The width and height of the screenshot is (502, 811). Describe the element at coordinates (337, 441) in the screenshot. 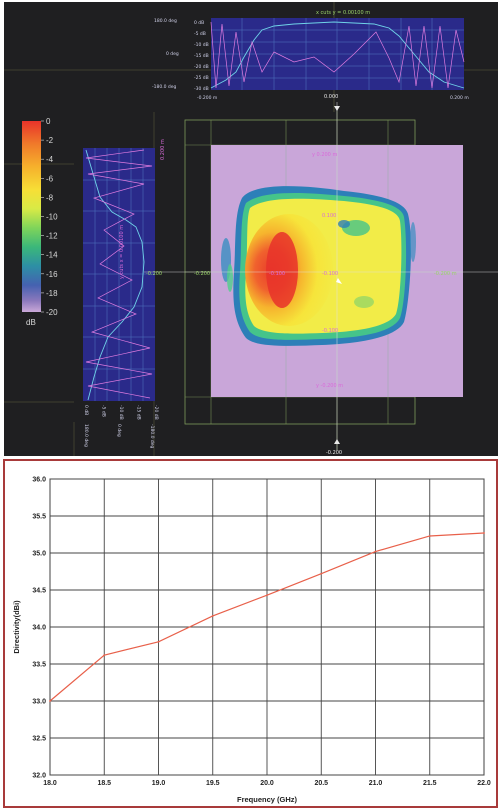

I see `marker-bottom` at that location.